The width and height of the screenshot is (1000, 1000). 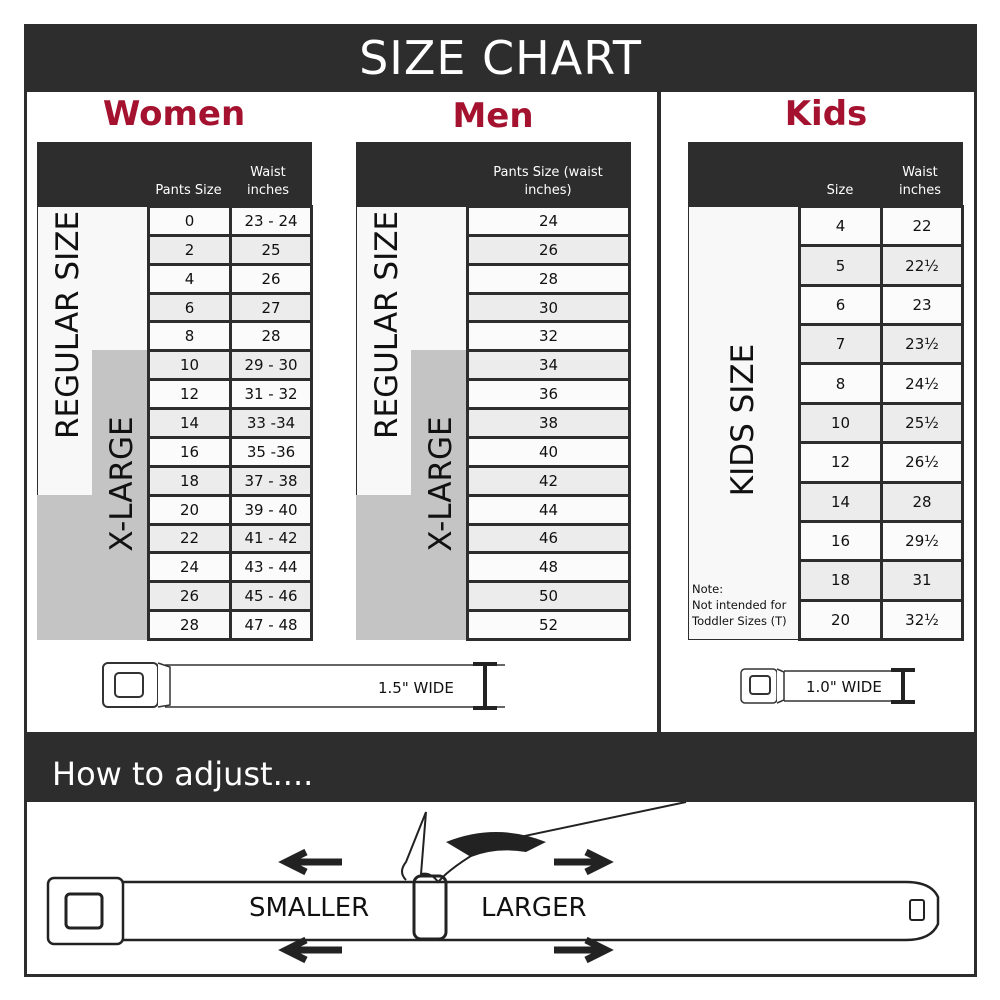 What do you see at coordinates (825, 174) in the screenshot?
I see `kids-table-header: Size Waist inches` at bounding box center [825, 174].